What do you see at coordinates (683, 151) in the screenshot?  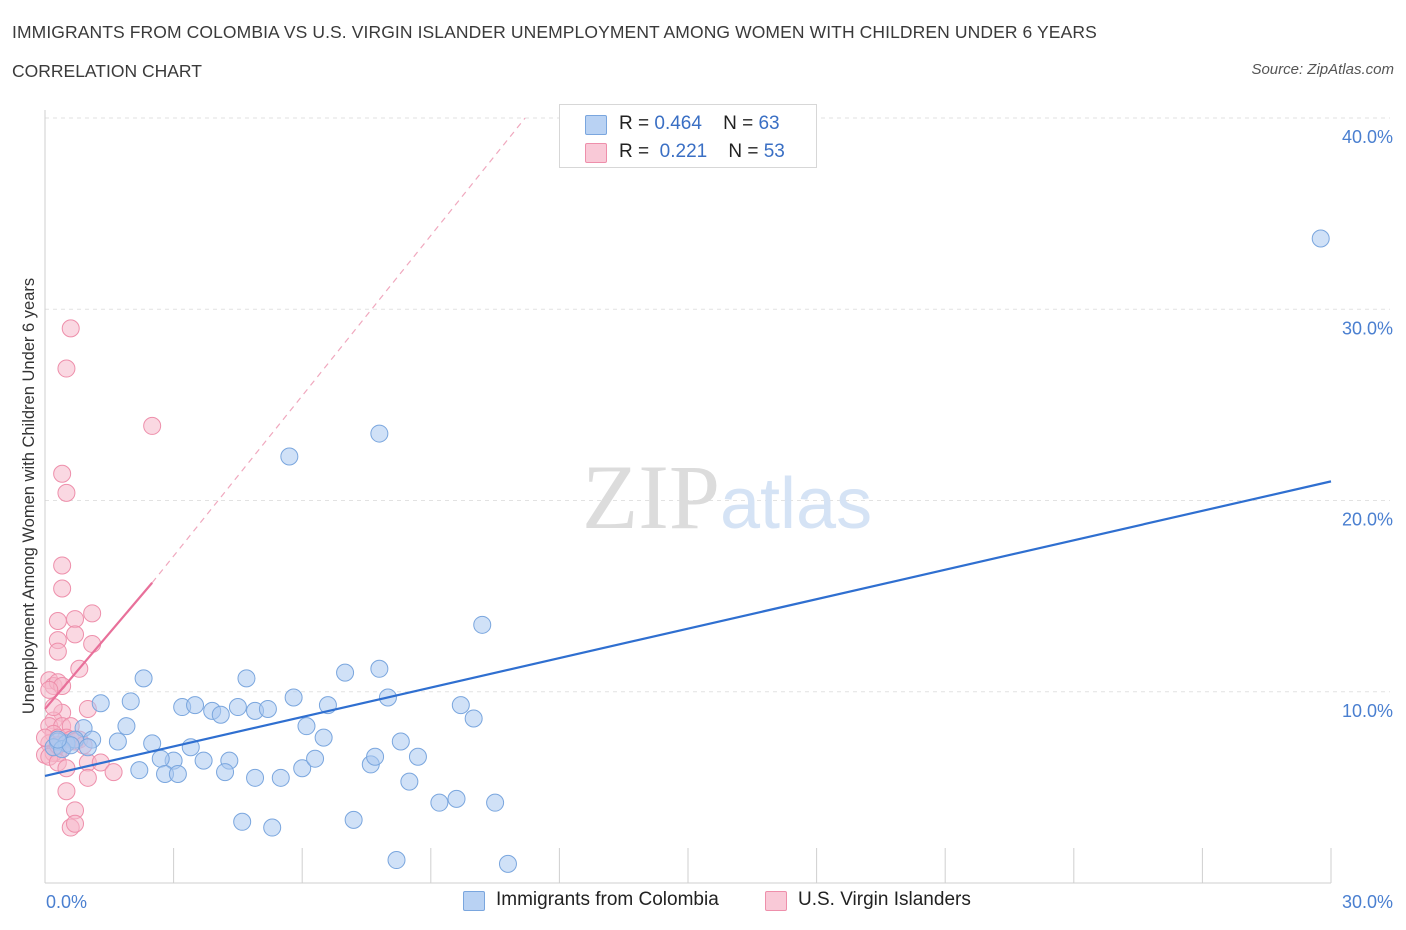 I see `legend-r-value-virgin-islanders: 0.221` at bounding box center [683, 151].